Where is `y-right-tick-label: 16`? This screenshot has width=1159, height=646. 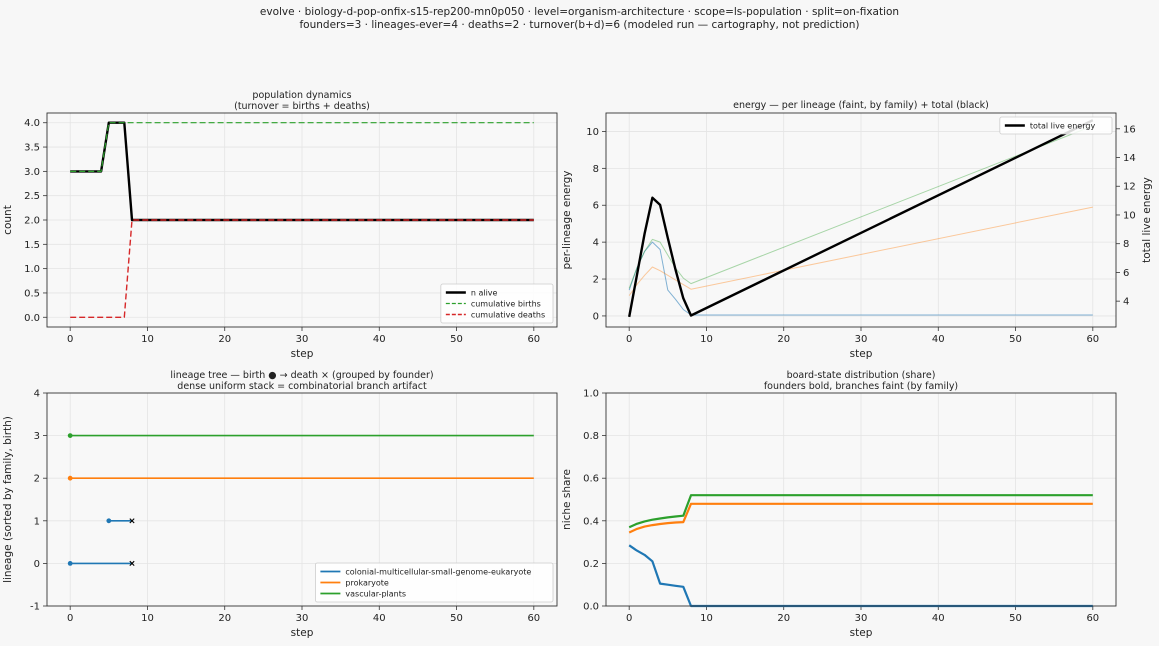
y-right-tick-label: 16 is located at coordinates (1129, 129).